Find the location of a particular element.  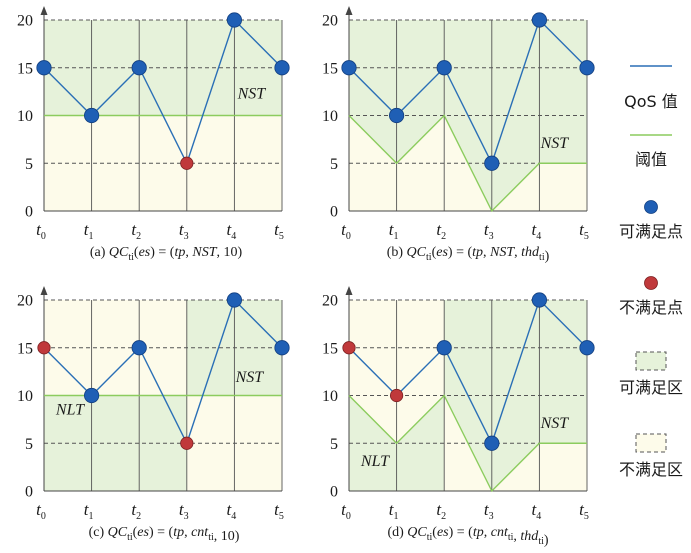

panel-caption: (d) QCti(es) = (tp, cntti, thdti) is located at coordinates (467, 536).